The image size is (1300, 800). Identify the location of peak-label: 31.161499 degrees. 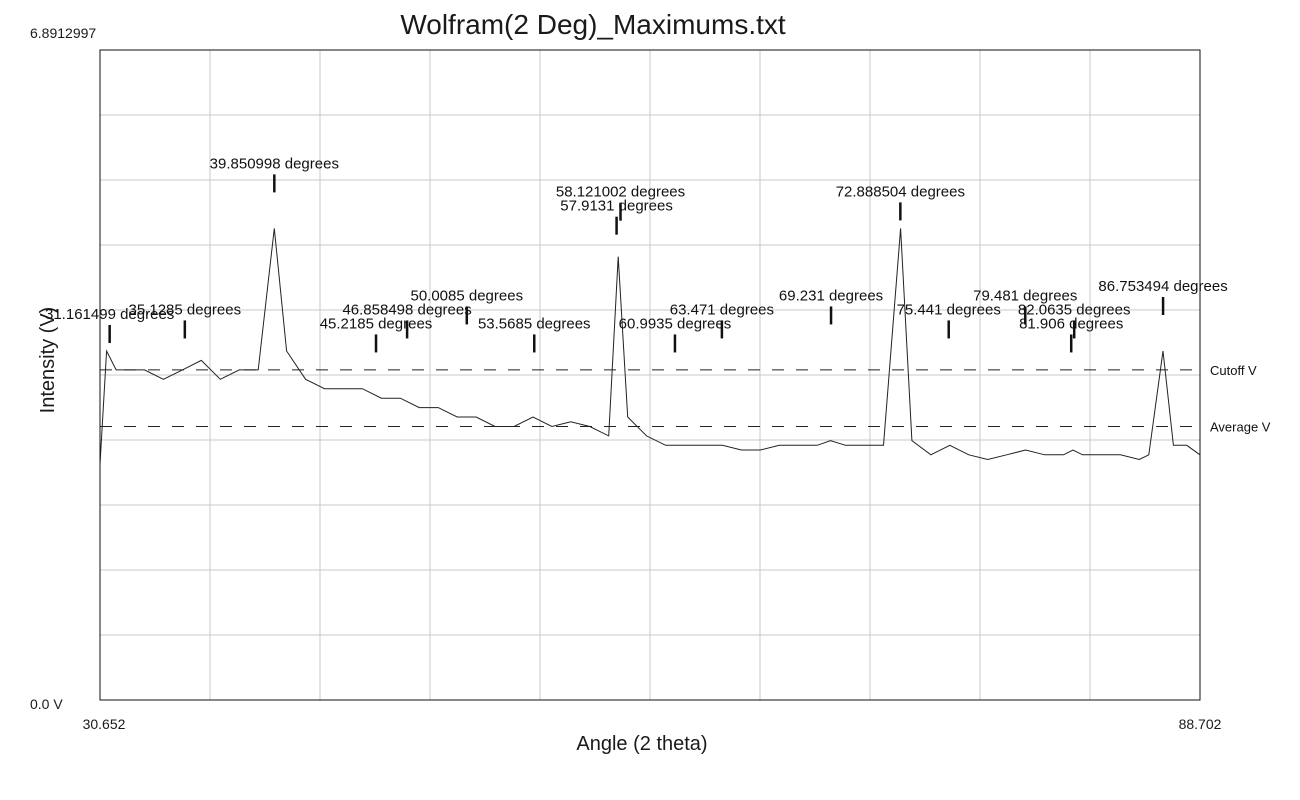
(109, 314).